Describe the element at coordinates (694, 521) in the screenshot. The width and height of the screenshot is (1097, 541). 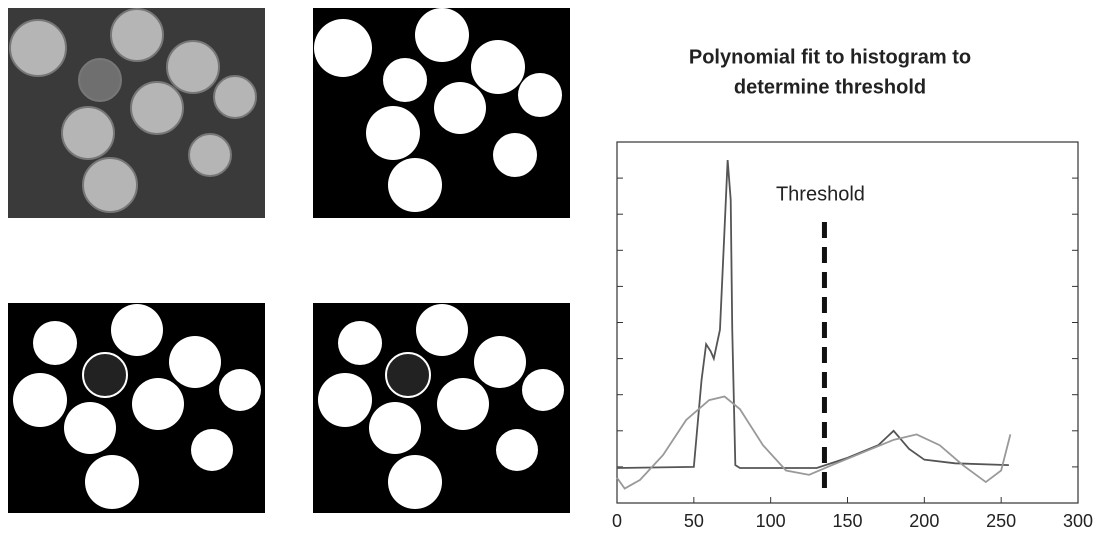
I see `x-tick-label: 50` at that location.